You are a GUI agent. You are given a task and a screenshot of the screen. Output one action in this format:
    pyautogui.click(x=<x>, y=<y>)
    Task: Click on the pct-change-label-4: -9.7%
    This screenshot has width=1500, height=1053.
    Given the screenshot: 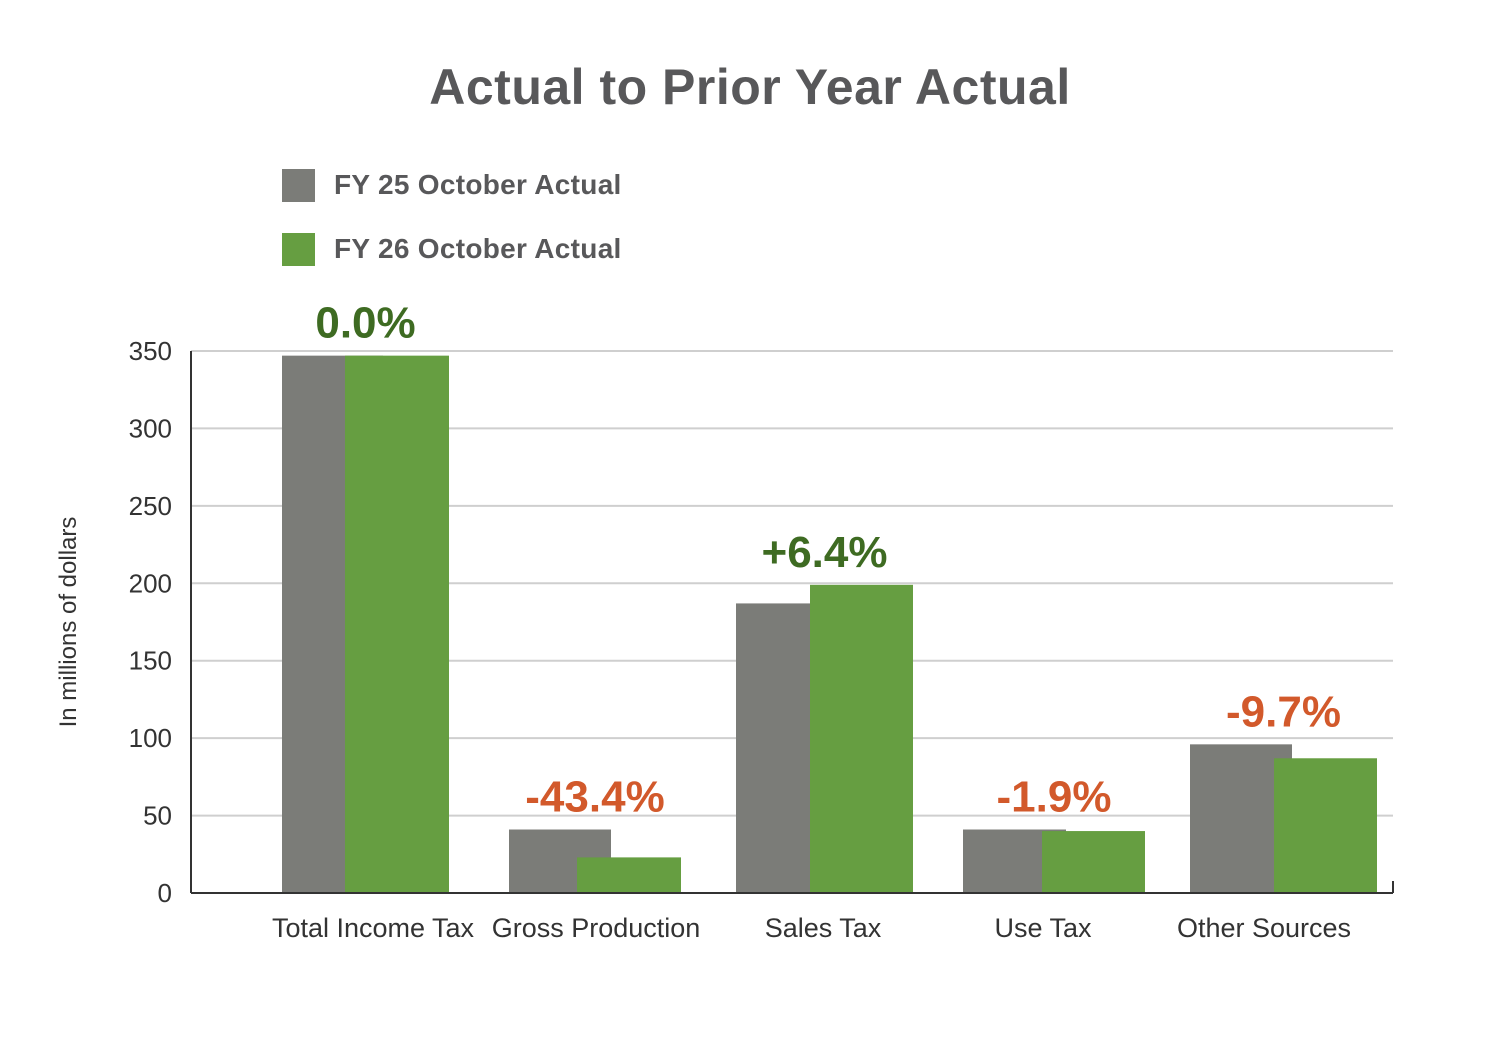 What is the action you would take?
    pyautogui.click(x=1283, y=711)
    